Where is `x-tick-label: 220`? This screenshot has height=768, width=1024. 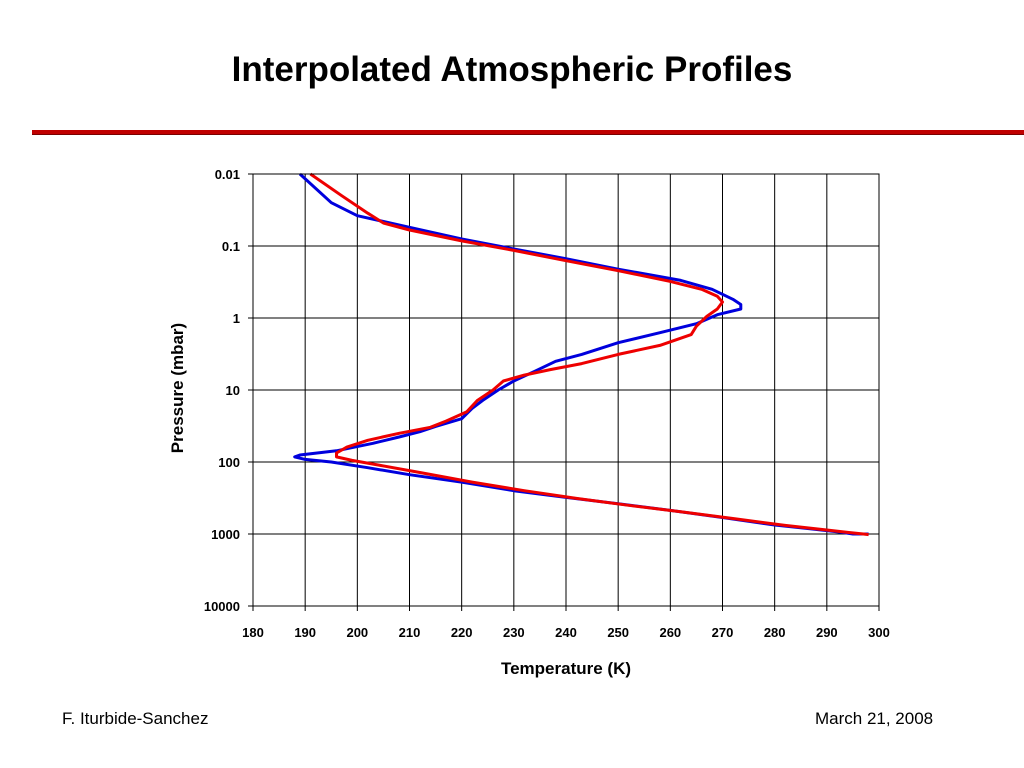 x-tick-label: 220 is located at coordinates (462, 632).